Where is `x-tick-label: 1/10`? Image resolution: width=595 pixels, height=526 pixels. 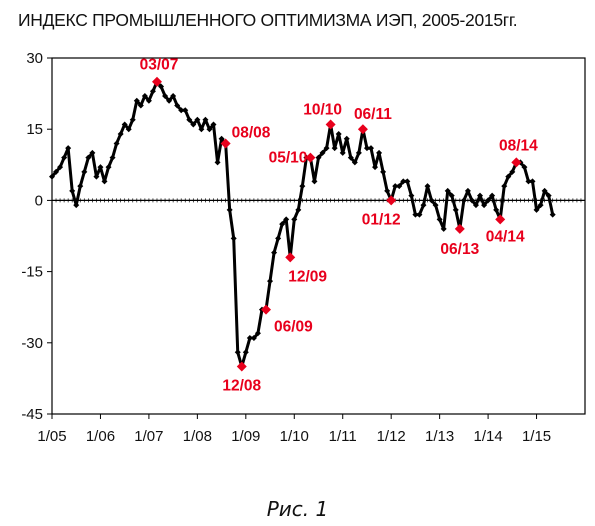 x-tick-label: 1/10 is located at coordinates (294, 436).